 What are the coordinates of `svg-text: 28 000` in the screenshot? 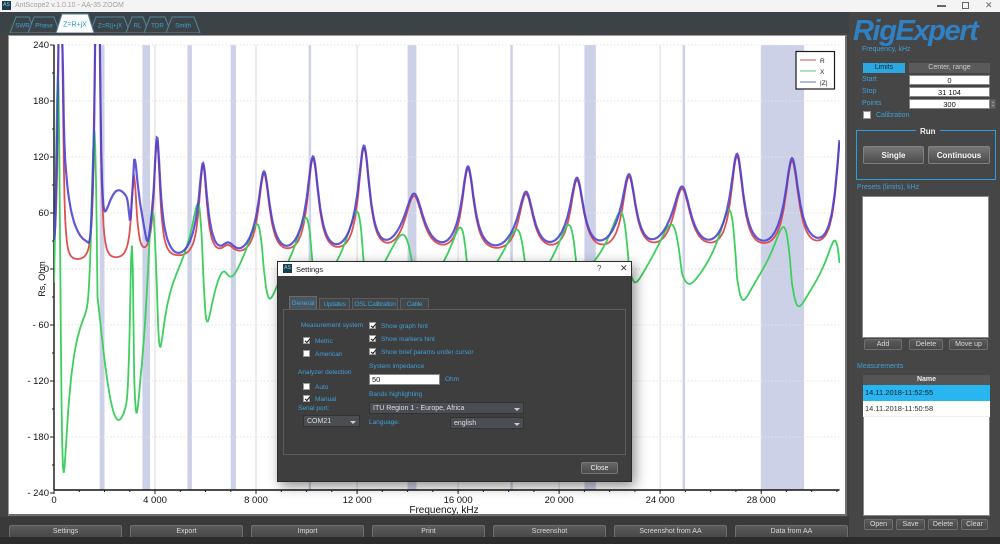 It's located at (761, 500).